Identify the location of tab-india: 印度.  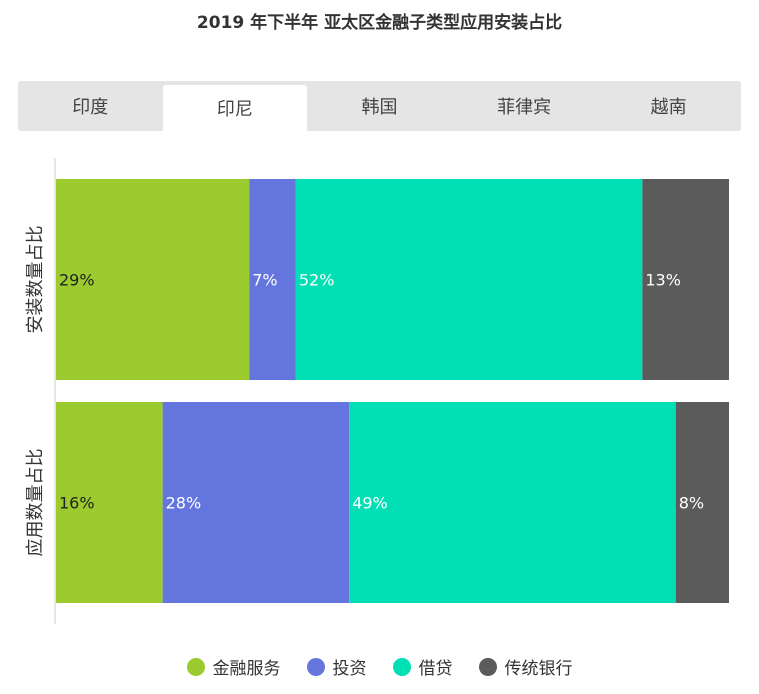
(90, 107).